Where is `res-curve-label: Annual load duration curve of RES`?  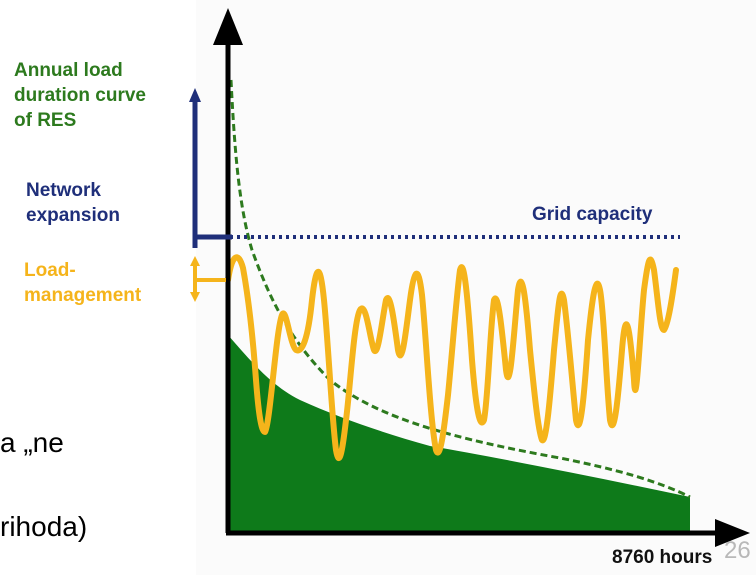
res-curve-label: Annual load duration curve of RES is located at coordinates (80, 95).